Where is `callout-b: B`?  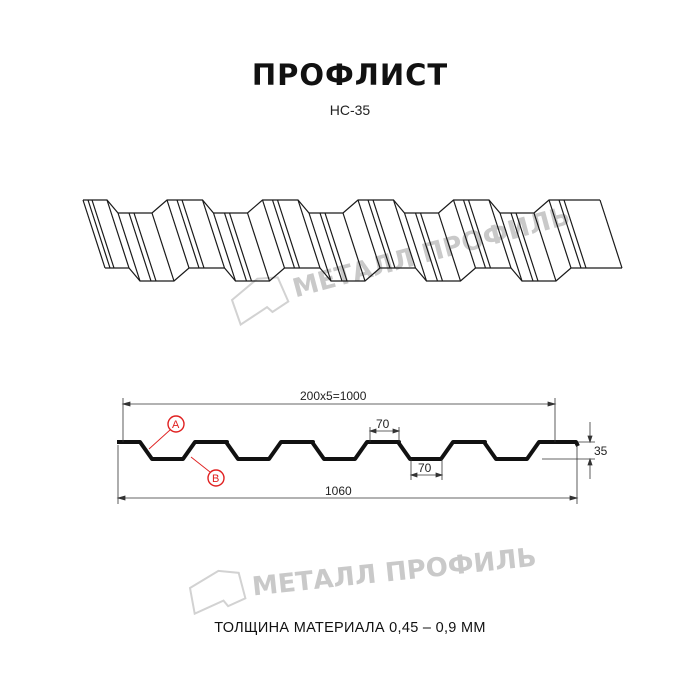
callout-b: B is located at coordinates (207, 471).